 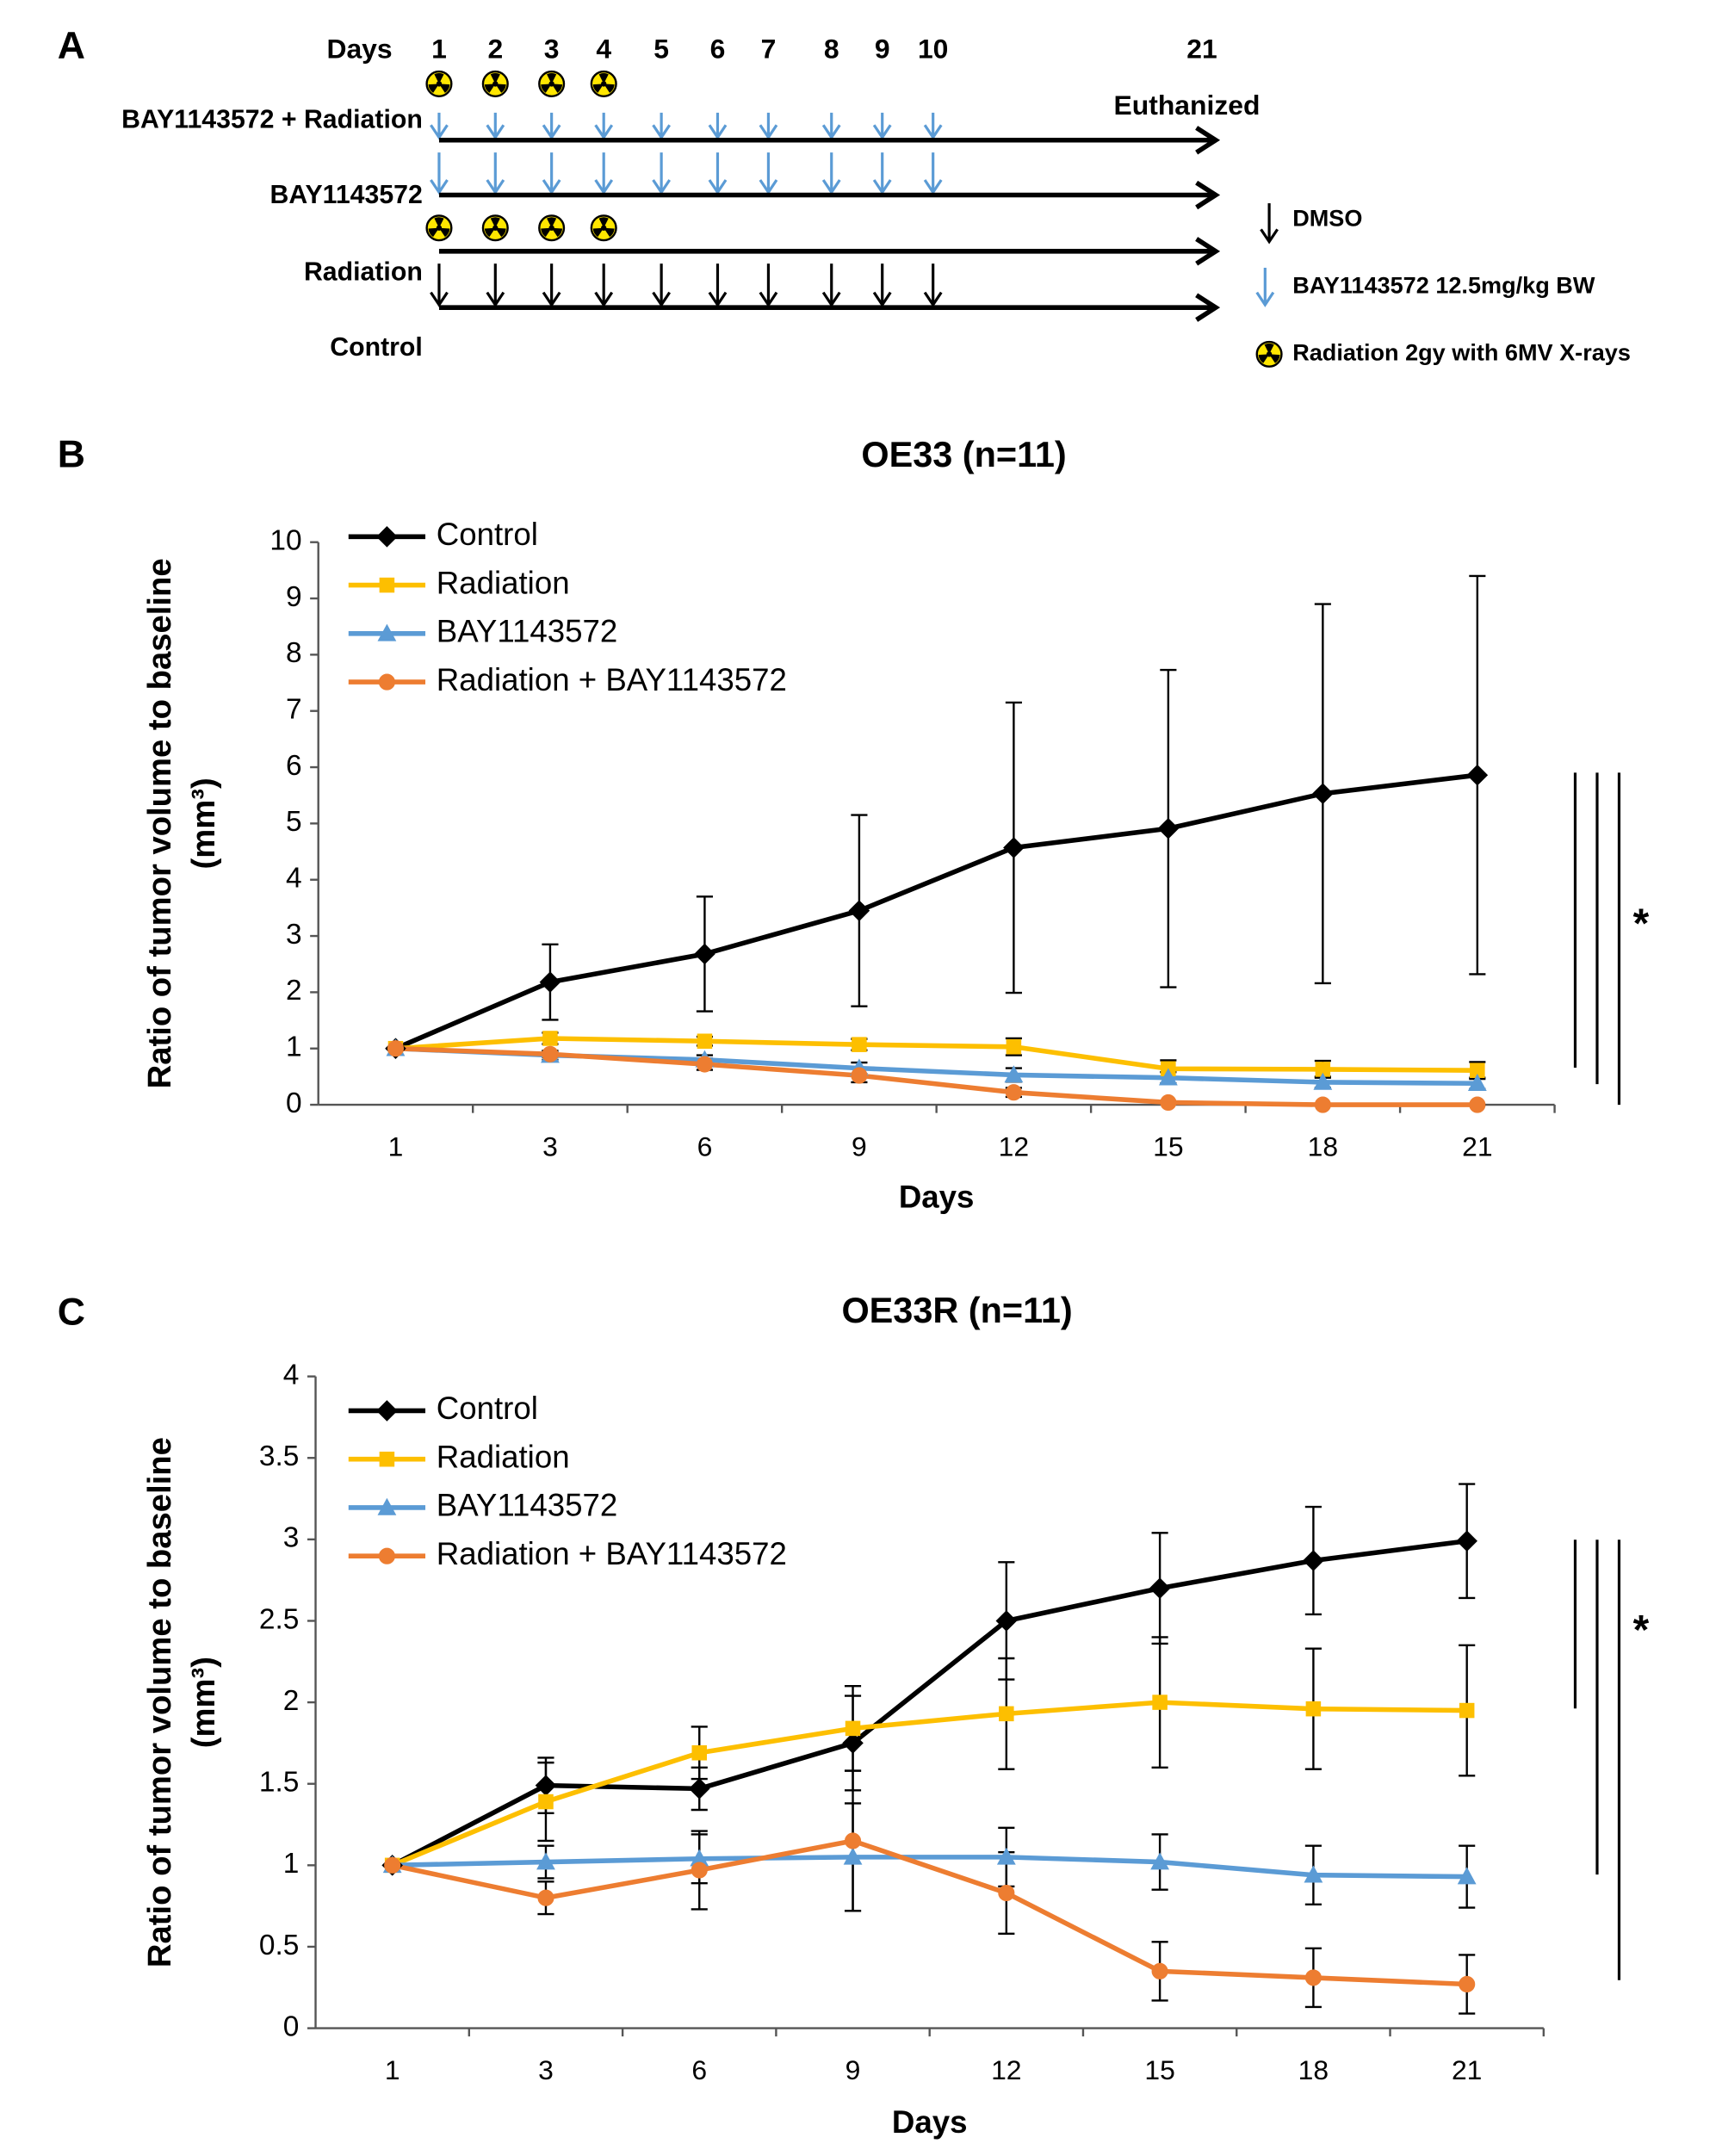 I want to click on day-label: 6, so click(x=718, y=49).